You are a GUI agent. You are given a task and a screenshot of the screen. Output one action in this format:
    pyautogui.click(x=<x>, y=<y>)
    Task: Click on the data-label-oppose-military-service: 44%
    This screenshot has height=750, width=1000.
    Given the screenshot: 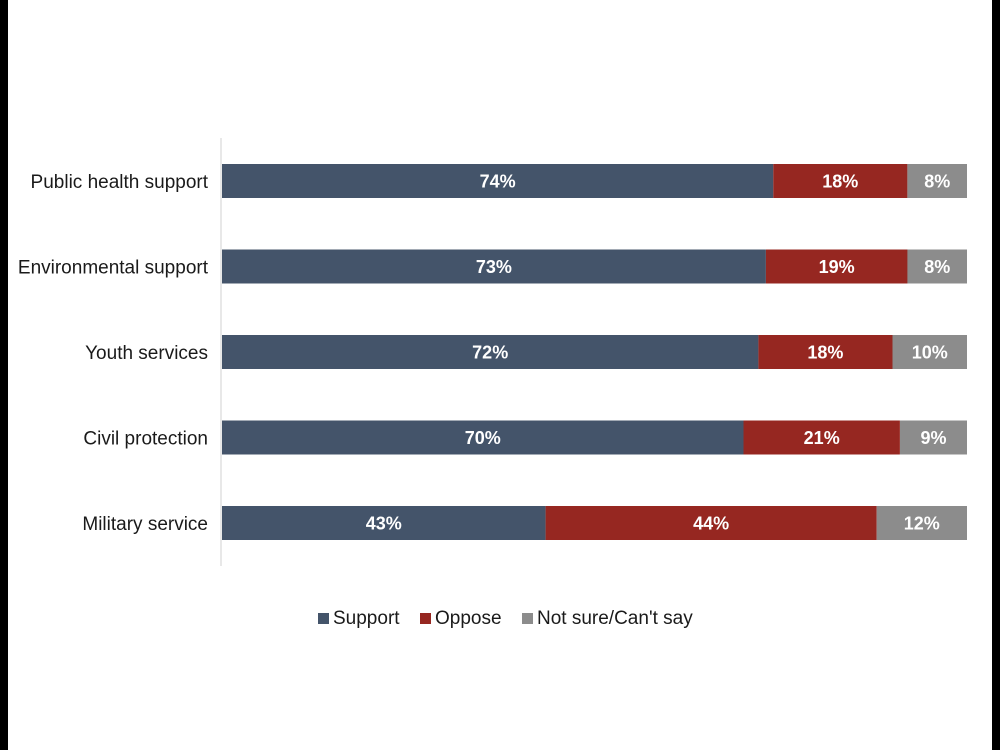 What is the action you would take?
    pyautogui.click(x=711, y=524)
    